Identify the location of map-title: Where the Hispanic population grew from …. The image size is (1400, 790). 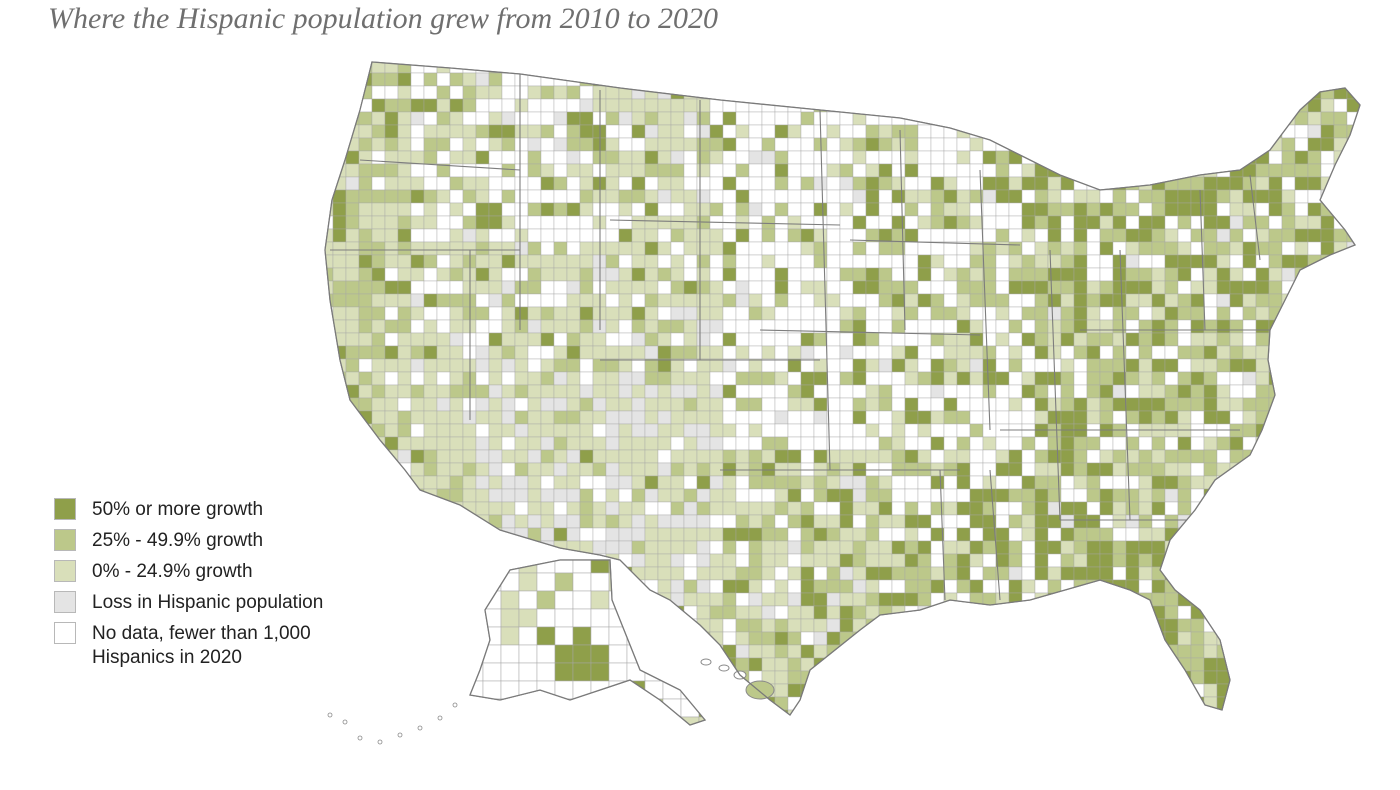
(383, 18).